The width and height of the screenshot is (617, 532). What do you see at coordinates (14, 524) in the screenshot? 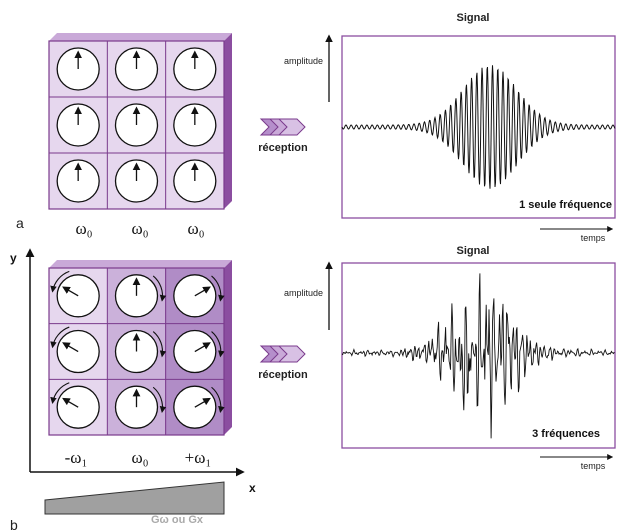
I see `panel-b-letter: b` at bounding box center [14, 524].